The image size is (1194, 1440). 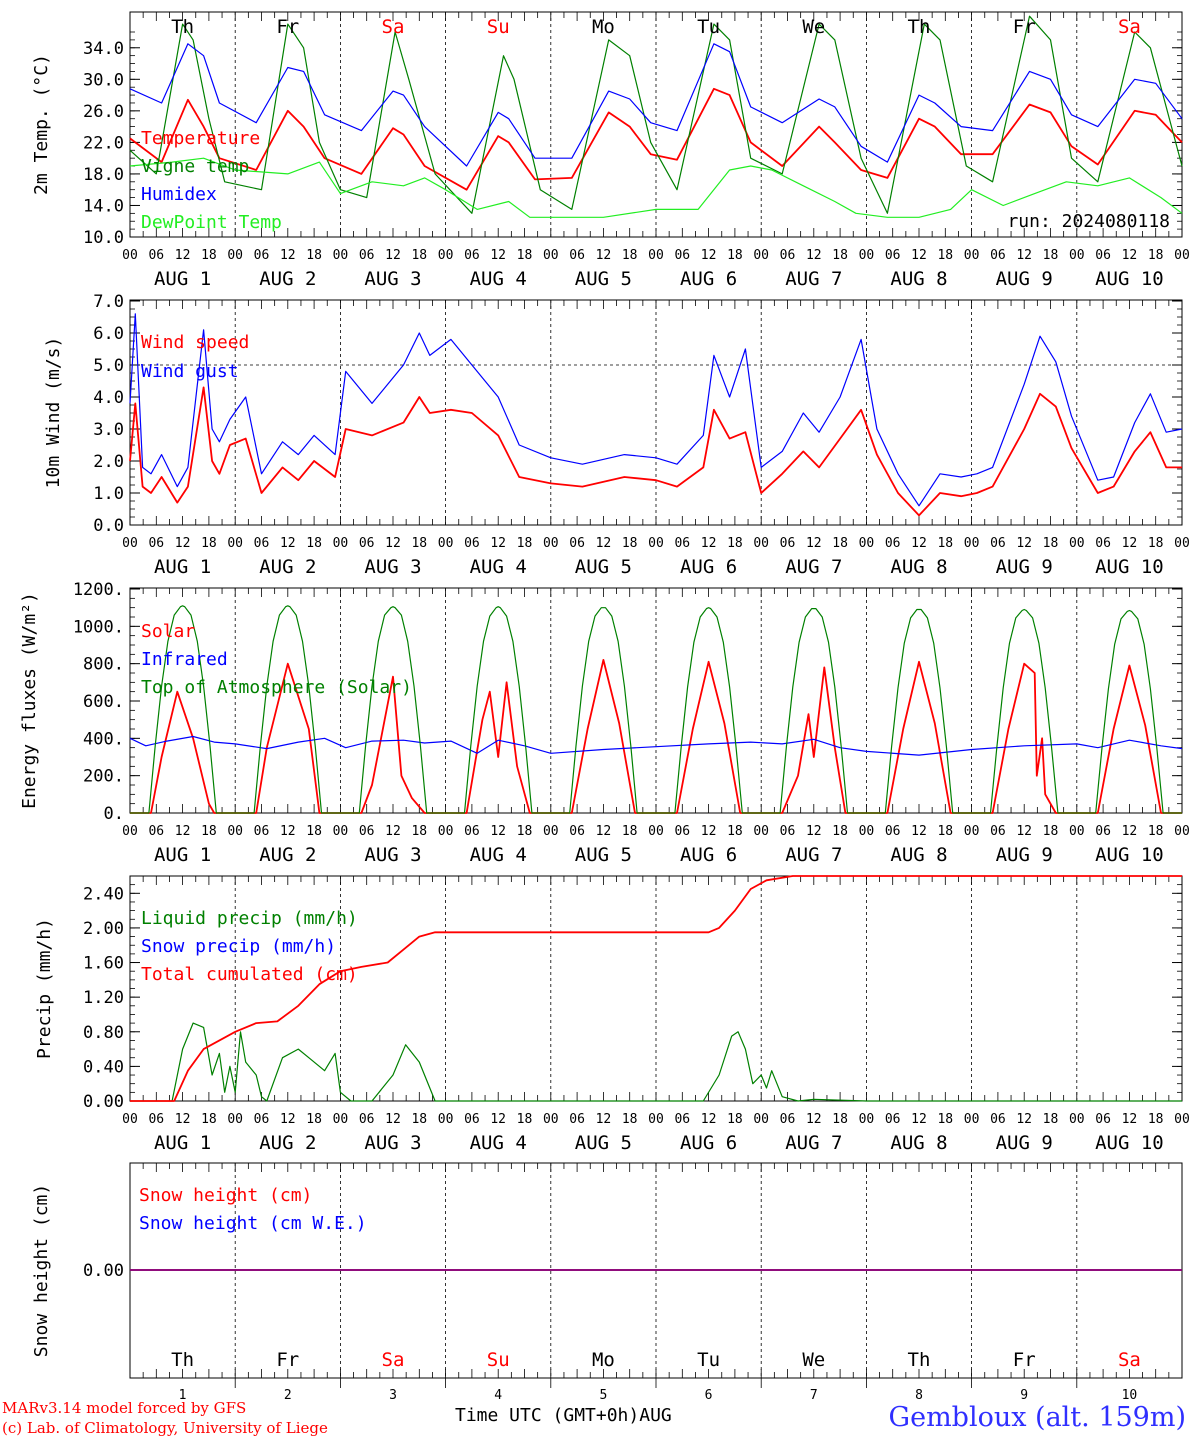 What do you see at coordinates (103, 112) in the screenshot?
I see `y-tick-label: 26.0` at bounding box center [103, 112].